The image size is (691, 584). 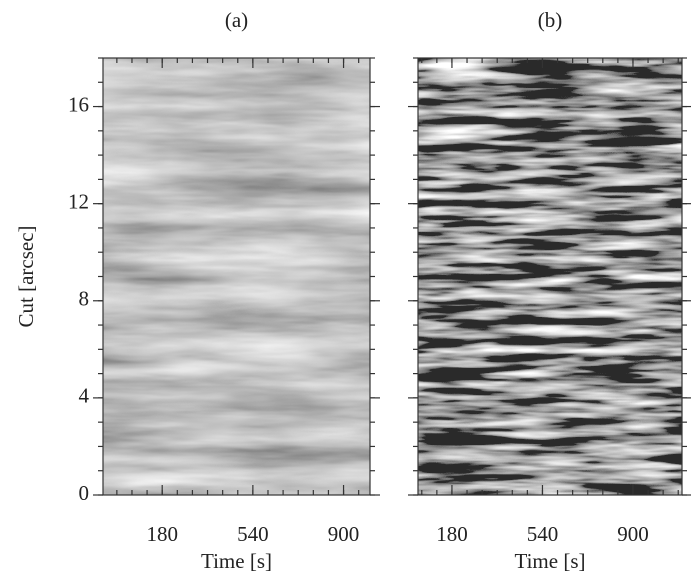 What do you see at coordinates (84, 493) in the screenshot?
I see `y-tick-label: 0` at bounding box center [84, 493].